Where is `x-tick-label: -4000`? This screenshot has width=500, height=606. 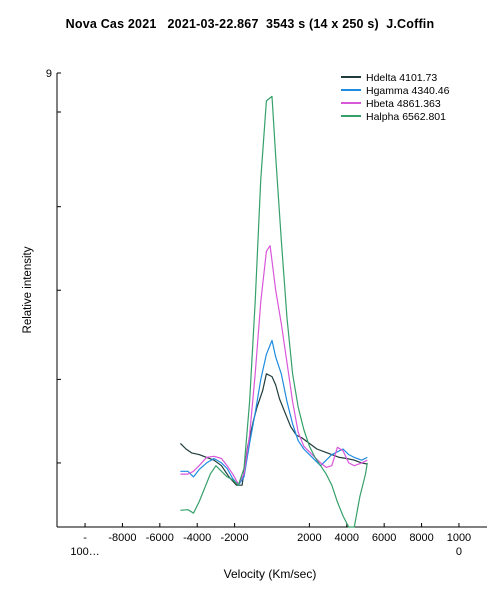
x-tick-label: -4000 is located at coordinates (197, 538).